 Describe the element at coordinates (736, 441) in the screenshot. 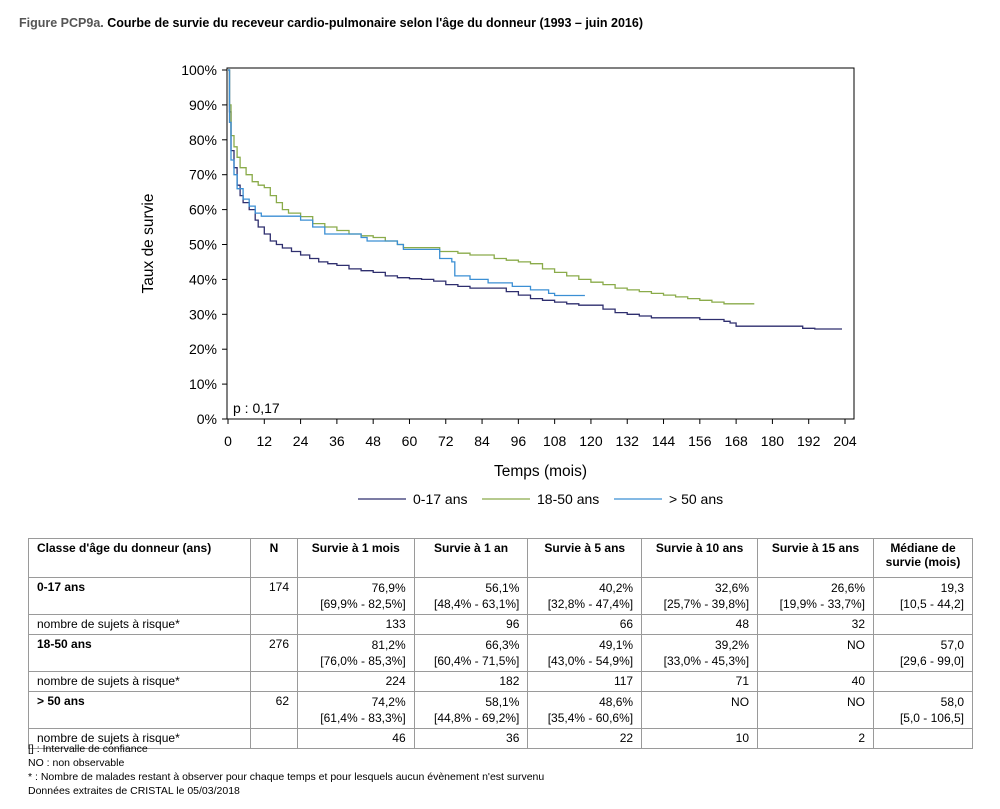

I see `x-tick-label: 168` at that location.